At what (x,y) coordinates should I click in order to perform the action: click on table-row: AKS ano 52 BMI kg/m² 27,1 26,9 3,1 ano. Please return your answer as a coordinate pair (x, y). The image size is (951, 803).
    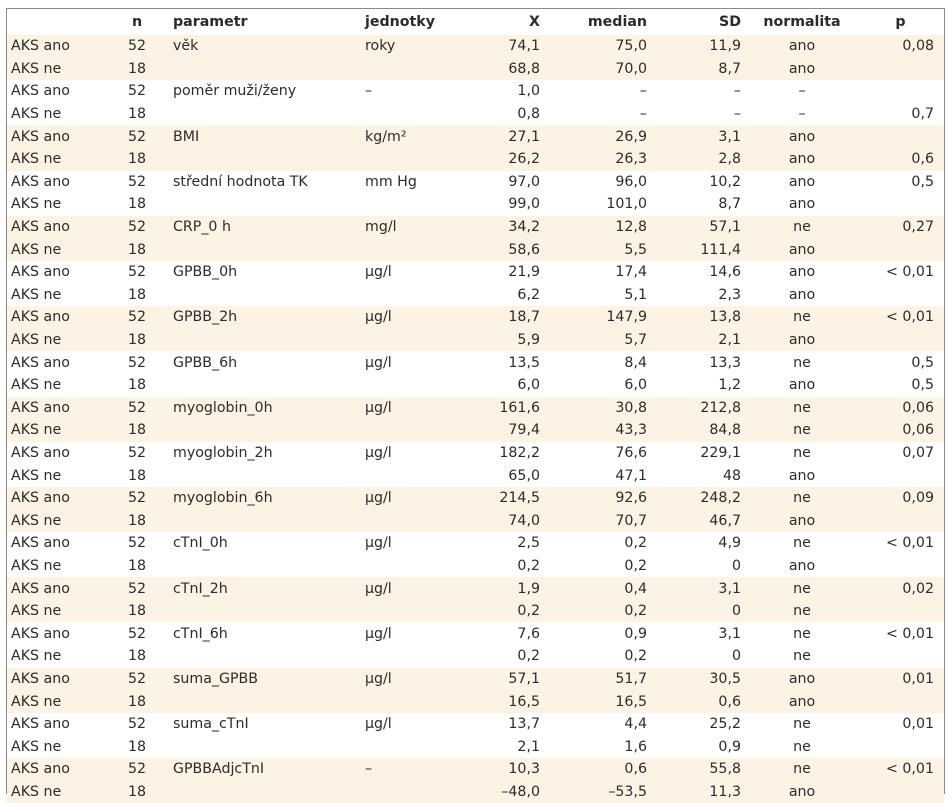
    Looking at the image, I should click on (475, 136).